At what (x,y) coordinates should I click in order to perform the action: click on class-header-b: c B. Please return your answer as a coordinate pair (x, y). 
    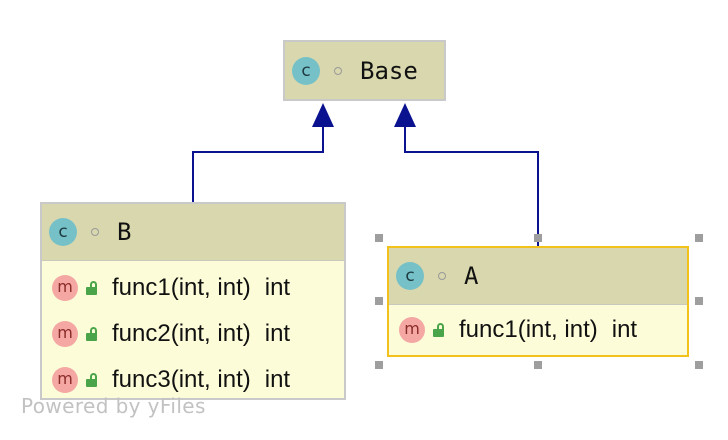
    Looking at the image, I should click on (193, 232).